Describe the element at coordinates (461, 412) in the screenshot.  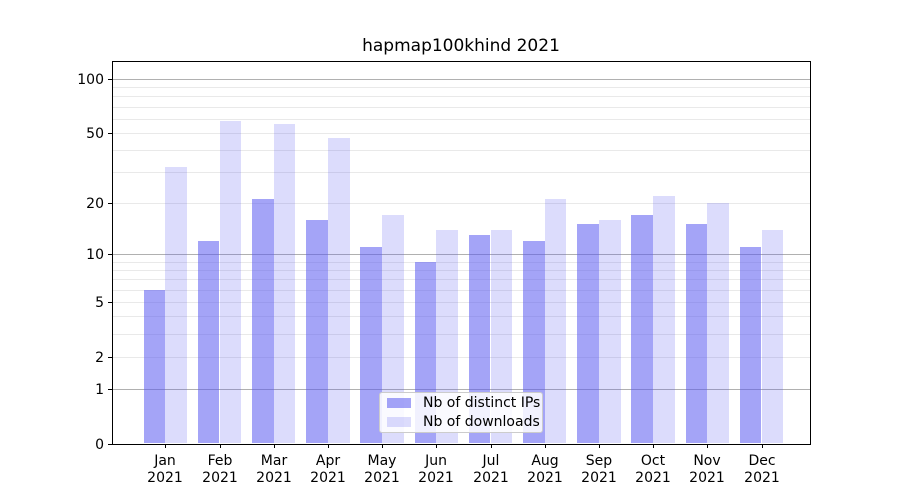
I see `legend: Nb of distinct IPs Nb of downloads` at that location.